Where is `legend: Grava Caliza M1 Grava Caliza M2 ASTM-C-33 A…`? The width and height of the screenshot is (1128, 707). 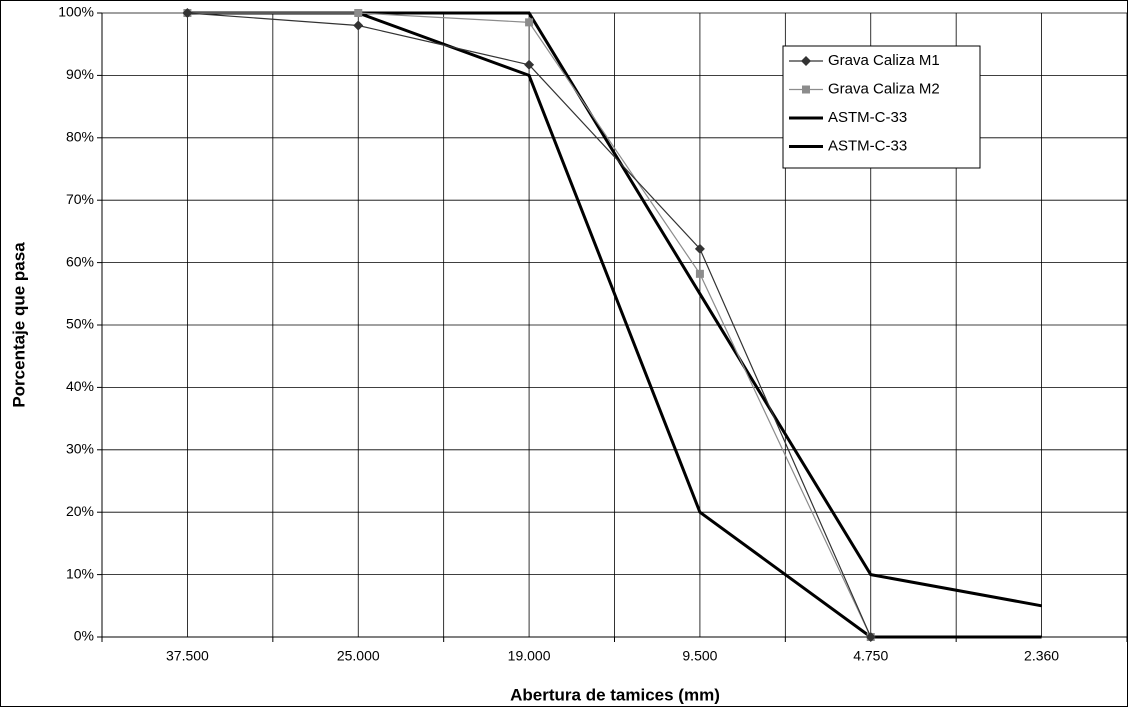
legend: Grava Caliza M1 Grava Caliza M2 ASTM-C-33 A… is located at coordinates (881, 107).